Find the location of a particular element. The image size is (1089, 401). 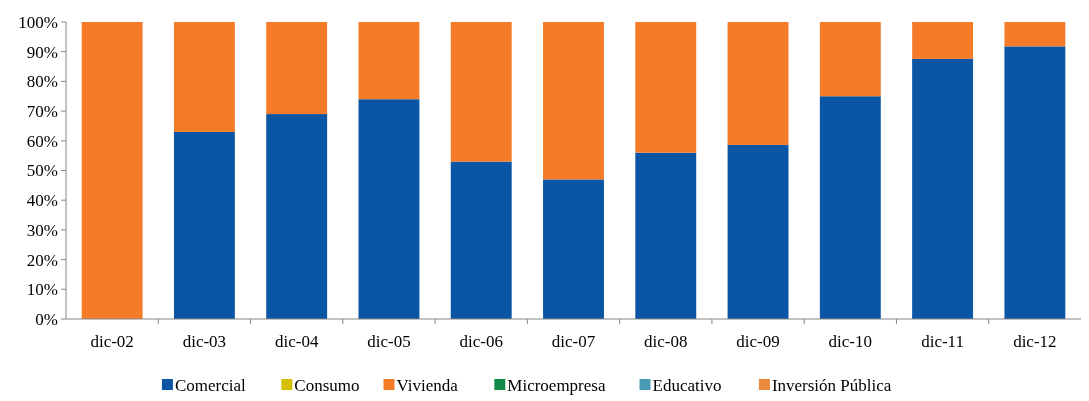

x-tick-label: dic-08 is located at coordinates (666, 341).